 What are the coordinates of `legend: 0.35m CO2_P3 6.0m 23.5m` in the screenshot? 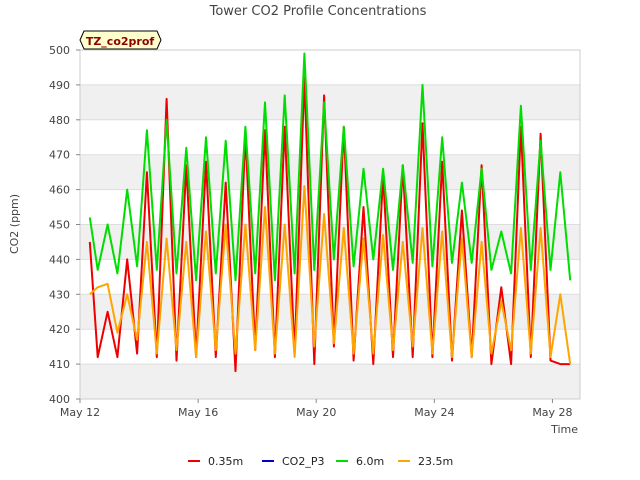 It's located at (320, 461).